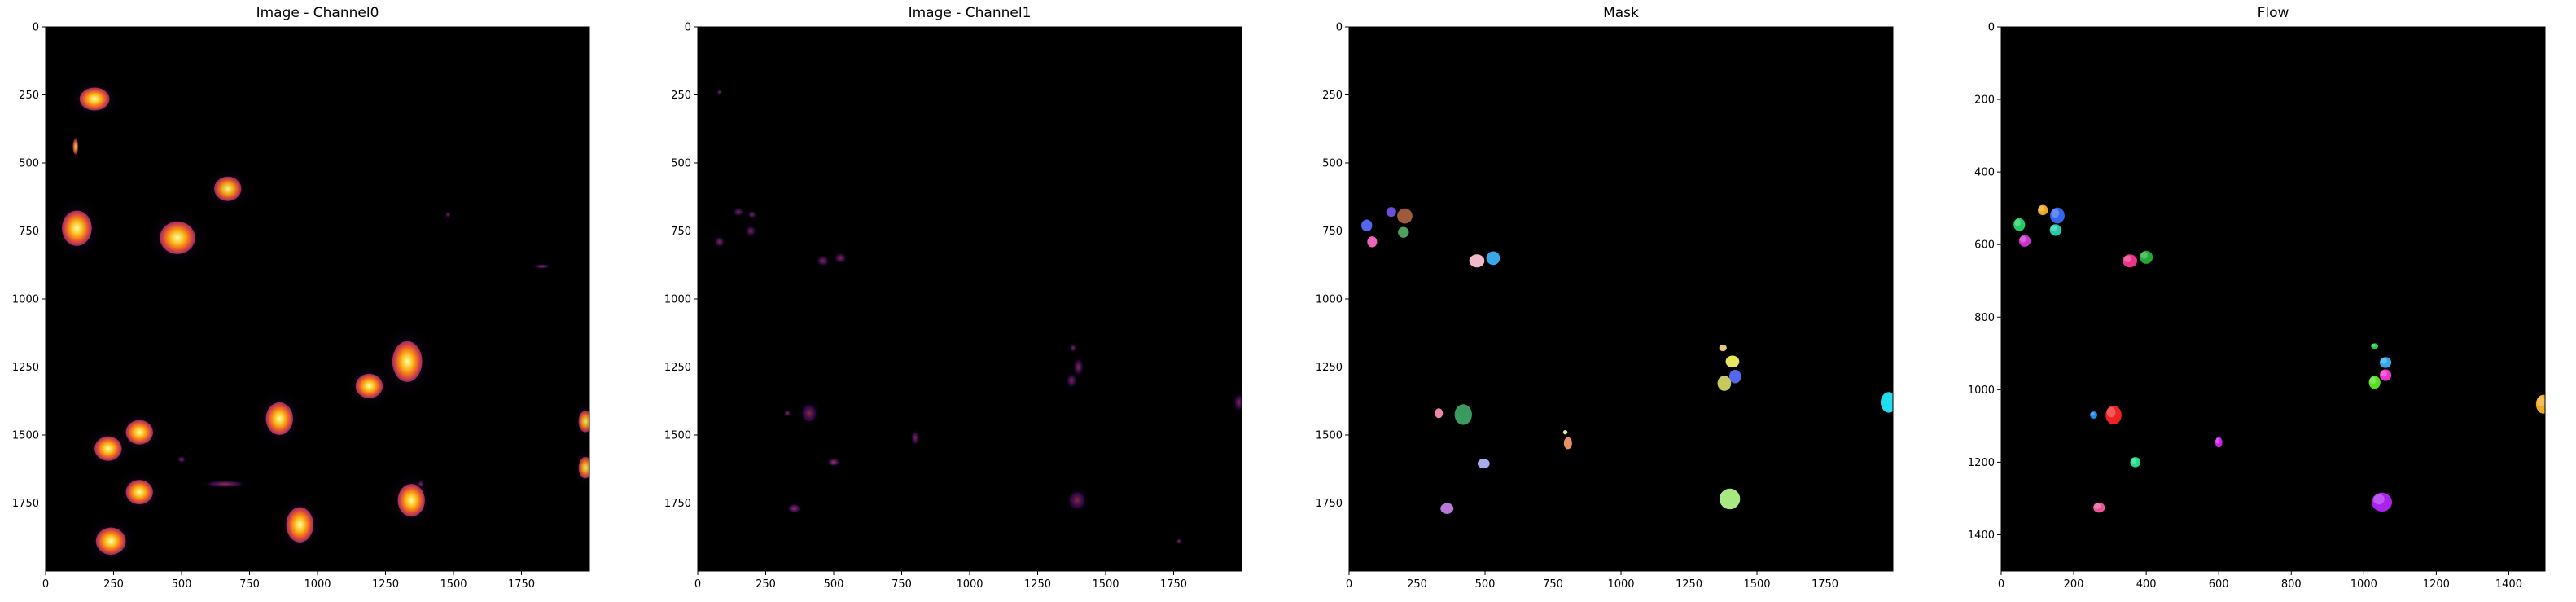 This screenshot has width=2576, height=602. Describe the element at coordinates (1329, 436) in the screenshot. I see `y-tick-label: 1500` at that location.